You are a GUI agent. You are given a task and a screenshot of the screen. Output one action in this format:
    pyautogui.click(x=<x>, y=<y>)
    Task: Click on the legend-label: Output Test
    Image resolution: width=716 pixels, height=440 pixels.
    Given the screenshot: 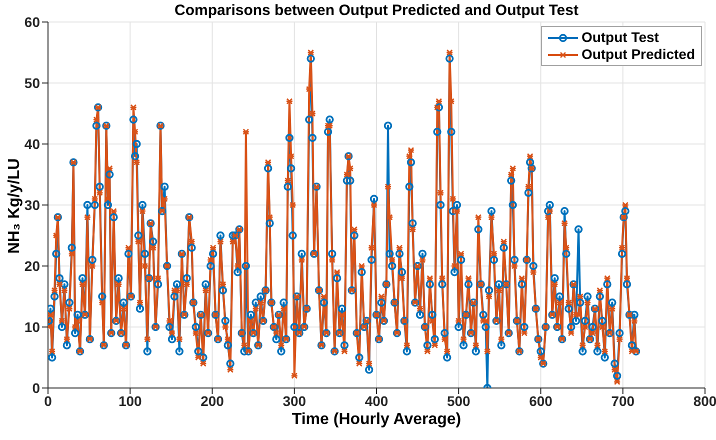 What is the action you would take?
    pyautogui.click(x=620, y=37)
    